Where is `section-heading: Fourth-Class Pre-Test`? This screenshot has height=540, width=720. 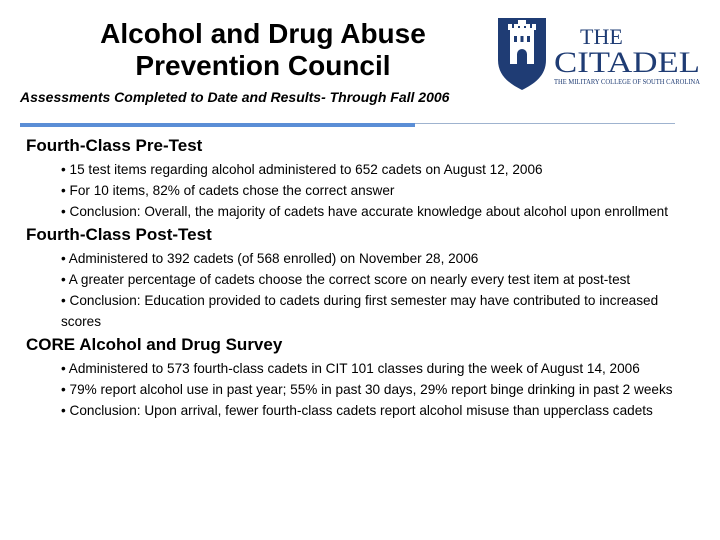
section-heading: Fourth-Class Pre-Test is located at coordinates (114, 145).